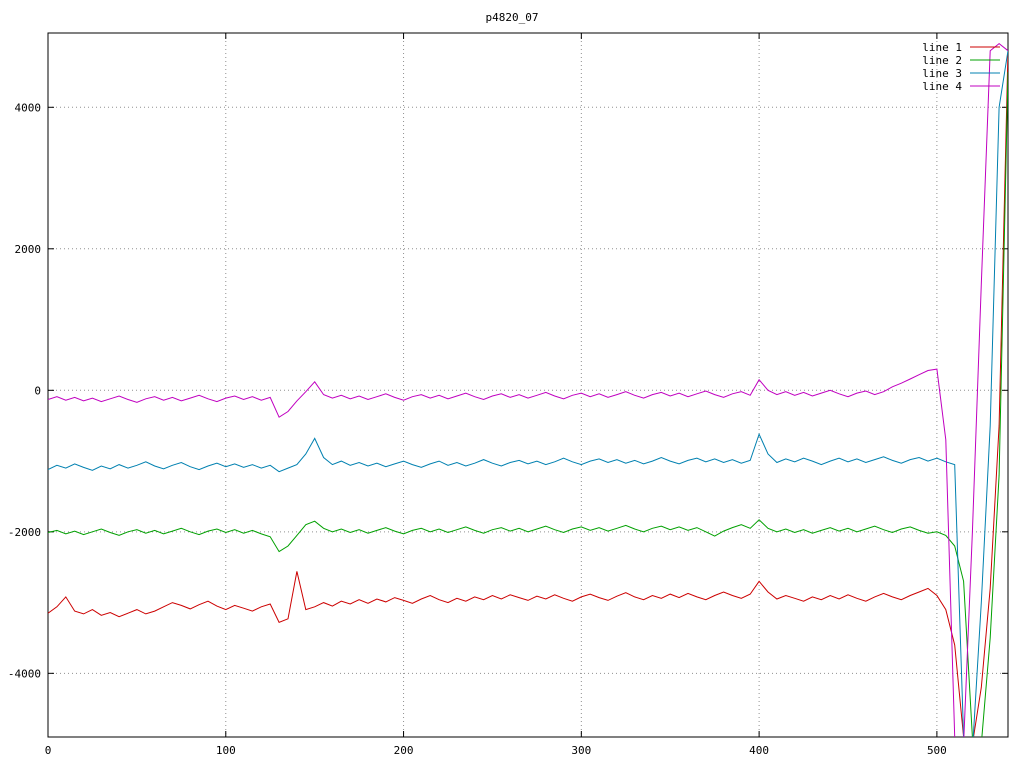 This screenshot has width=1024, height=768. I want to click on x-tick-label: 400, so click(759, 750).